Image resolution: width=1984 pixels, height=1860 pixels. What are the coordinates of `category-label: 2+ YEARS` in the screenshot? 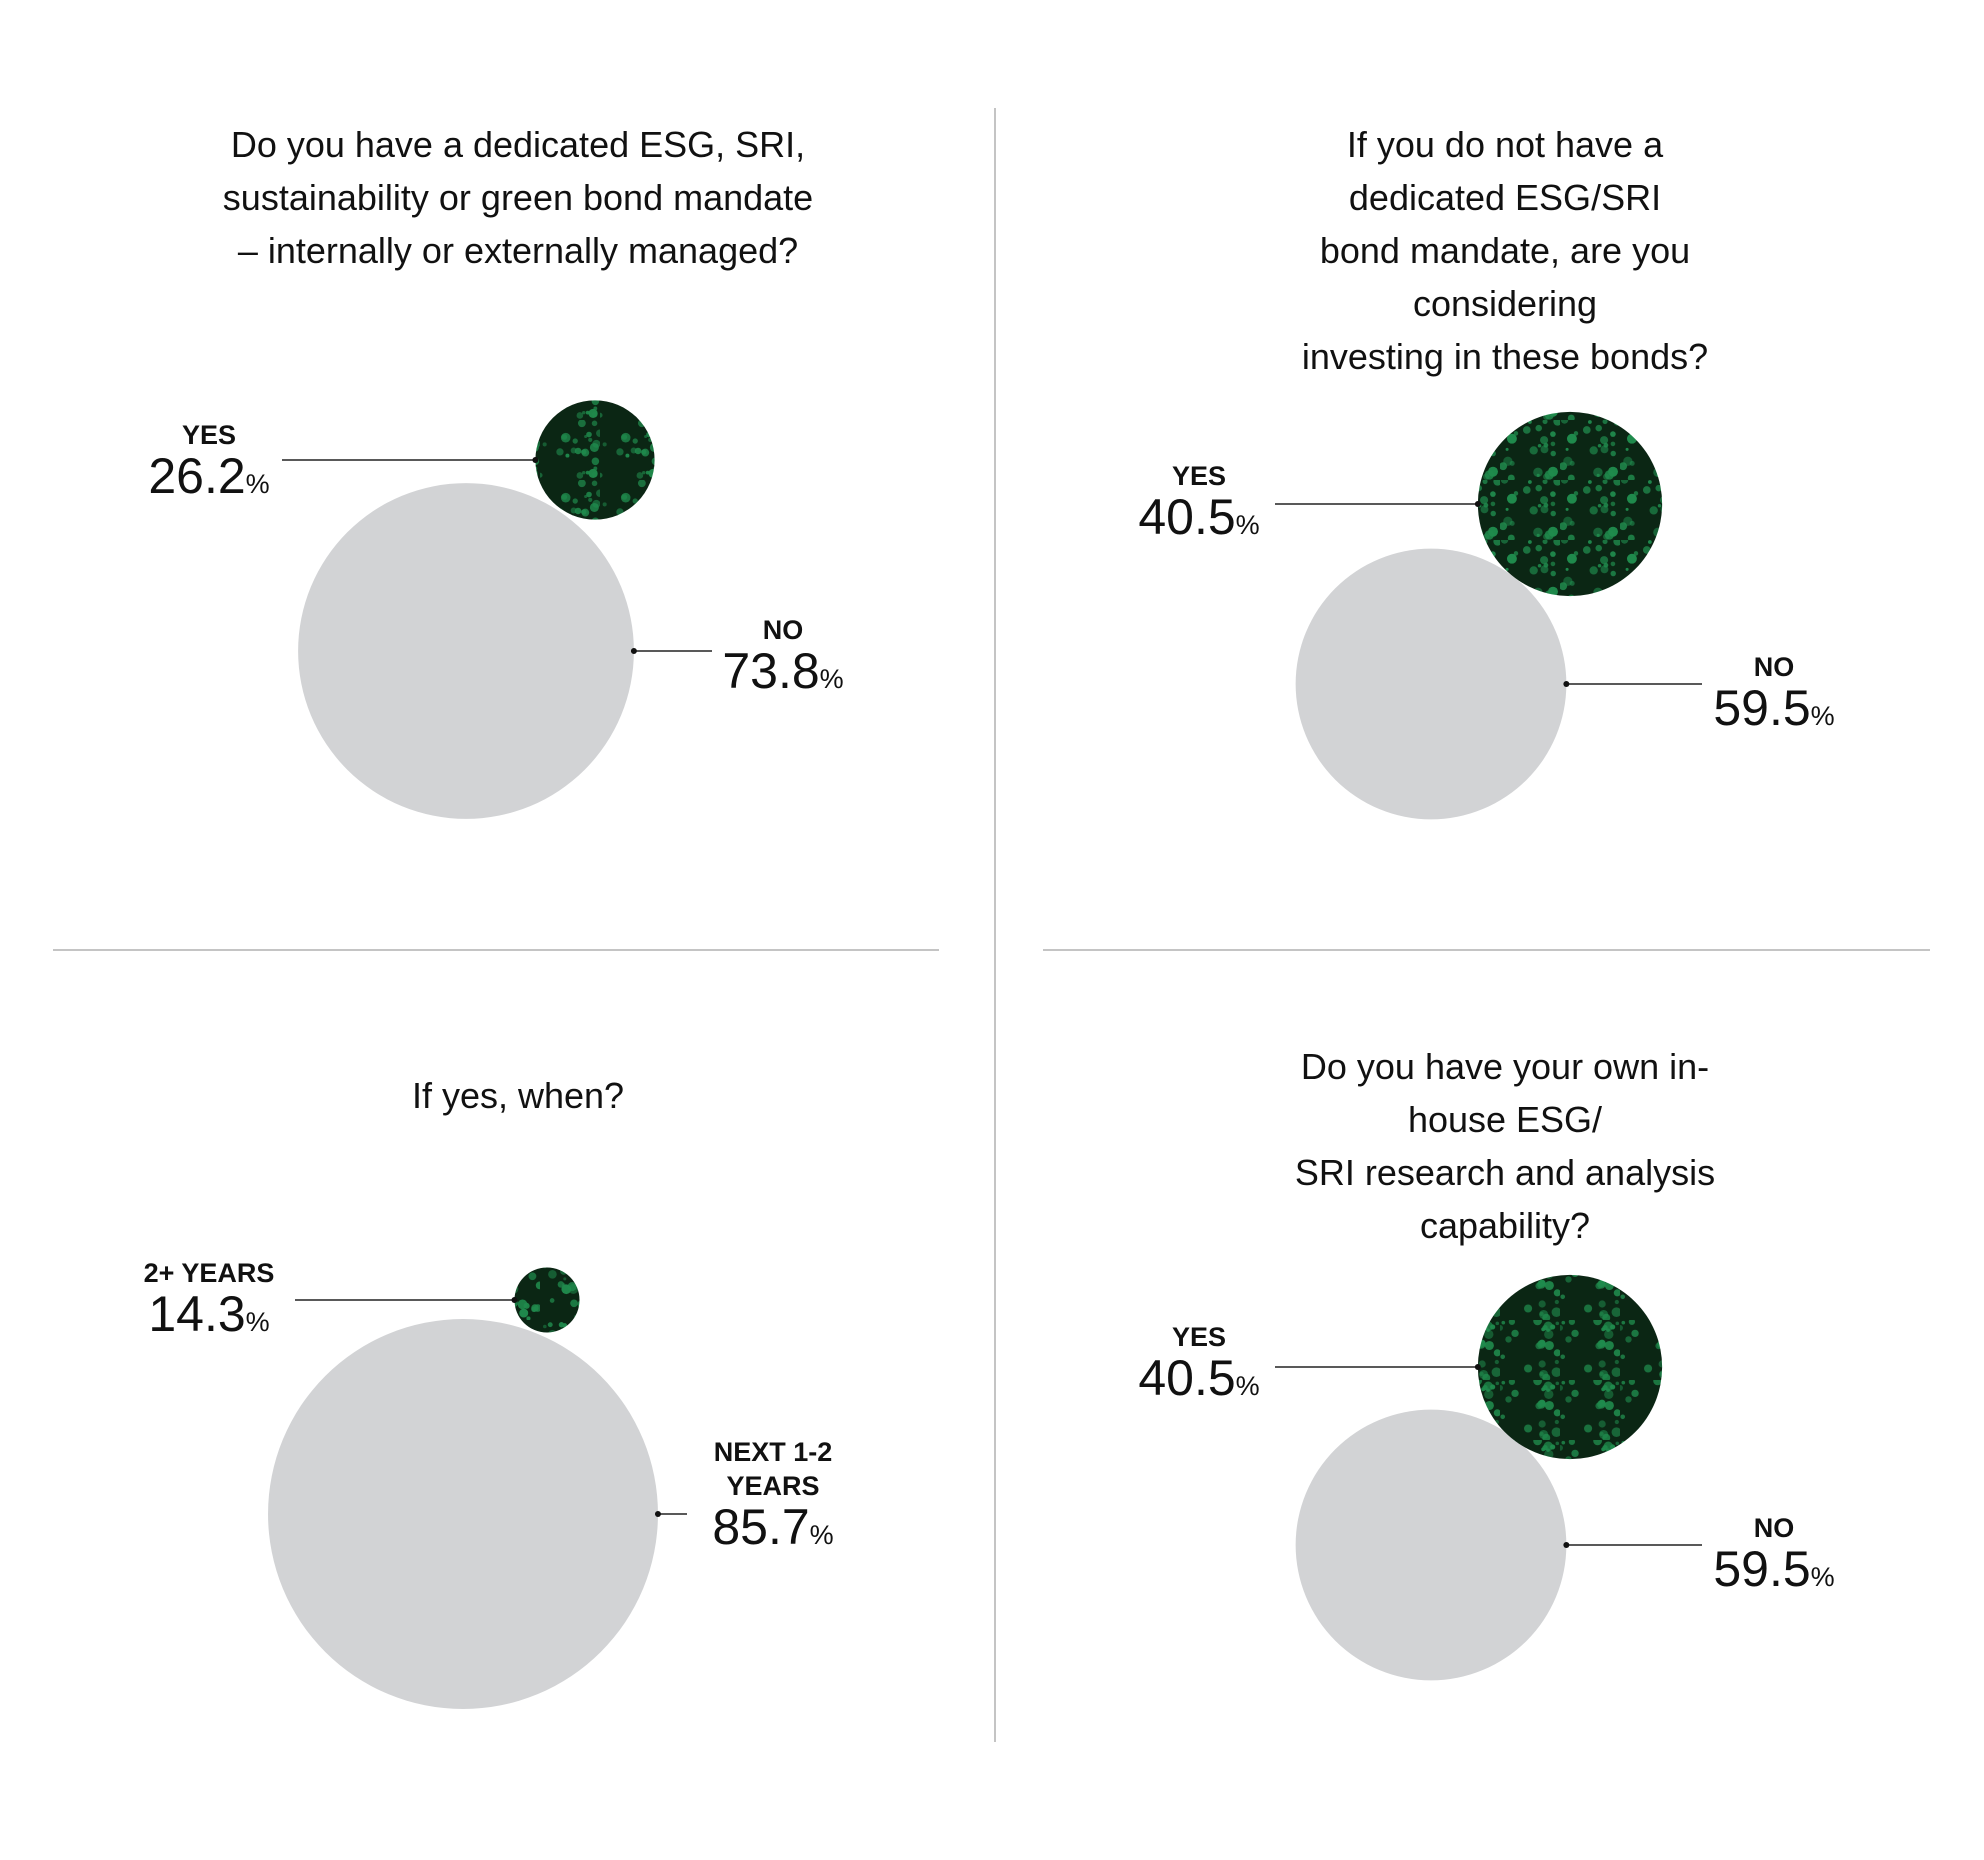 It's located at (209, 1273).